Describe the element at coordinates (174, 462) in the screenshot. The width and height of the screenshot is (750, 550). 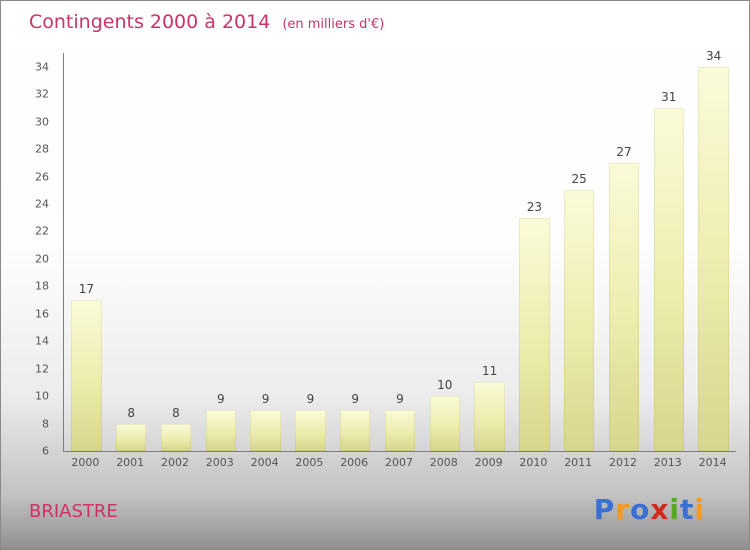
I see `x-tick-label: 2002` at that location.